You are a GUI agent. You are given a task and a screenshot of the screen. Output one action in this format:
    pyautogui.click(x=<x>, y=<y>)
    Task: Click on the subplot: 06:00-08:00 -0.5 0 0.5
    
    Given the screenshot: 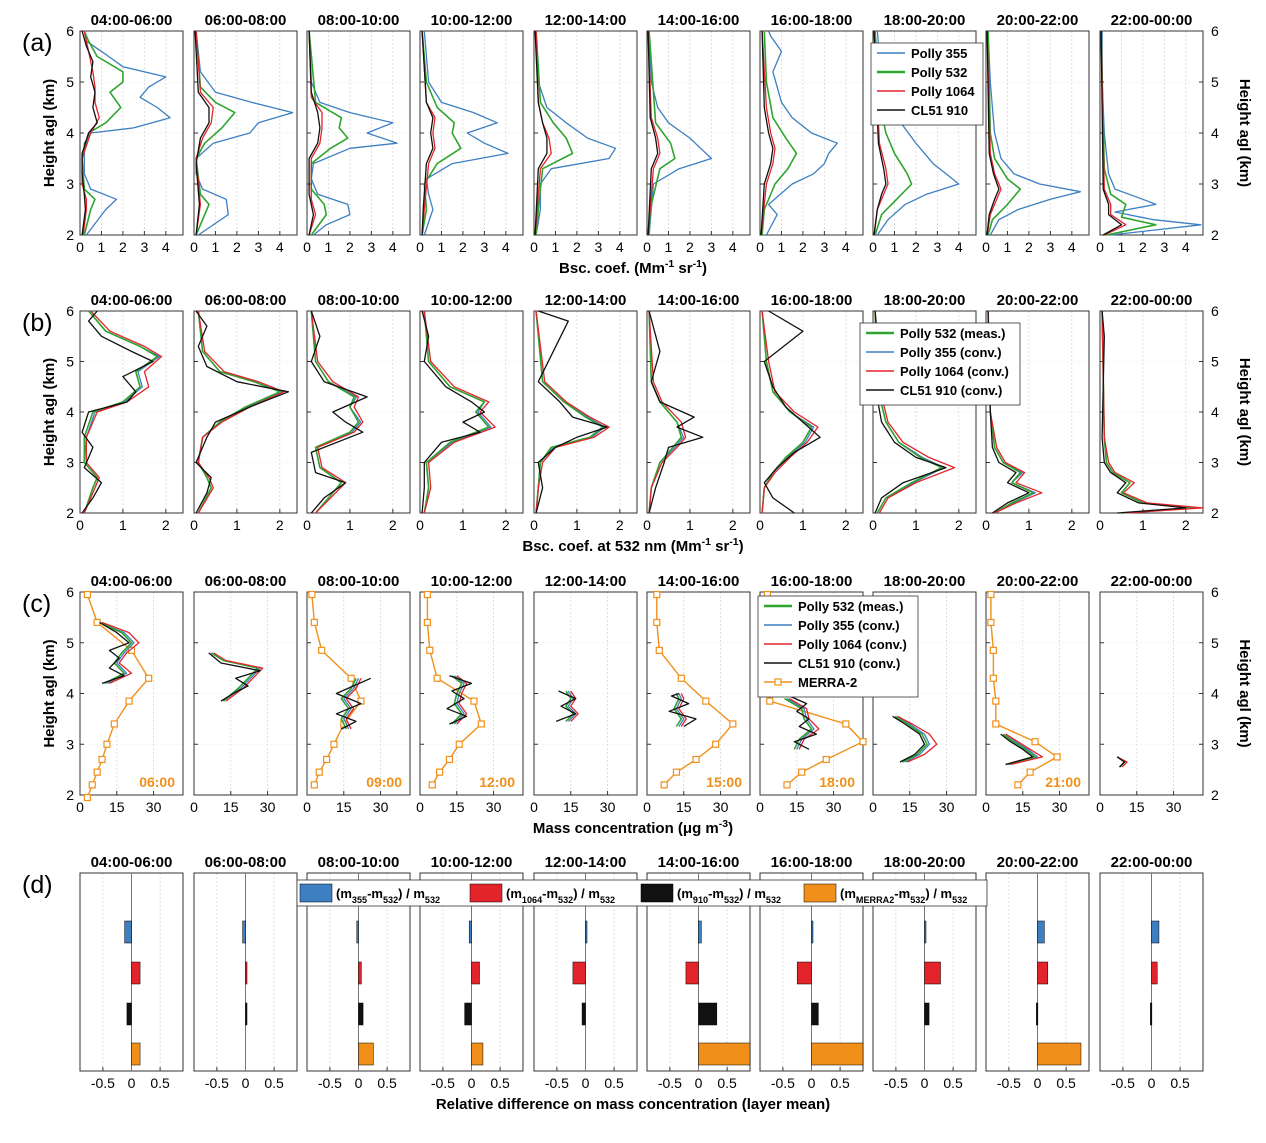 What is the action you would take?
    pyautogui.click(x=245, y=972)
    